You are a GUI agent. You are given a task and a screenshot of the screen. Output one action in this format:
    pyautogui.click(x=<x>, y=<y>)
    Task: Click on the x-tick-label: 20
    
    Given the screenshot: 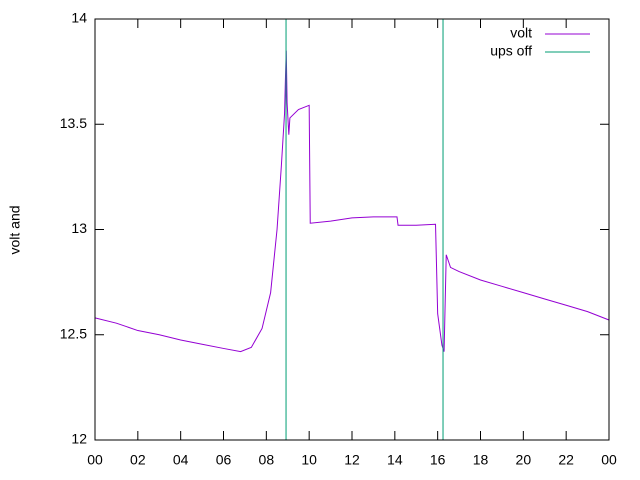 What is the action you would take?
    pyautogui.click(x=524, y=460)
    